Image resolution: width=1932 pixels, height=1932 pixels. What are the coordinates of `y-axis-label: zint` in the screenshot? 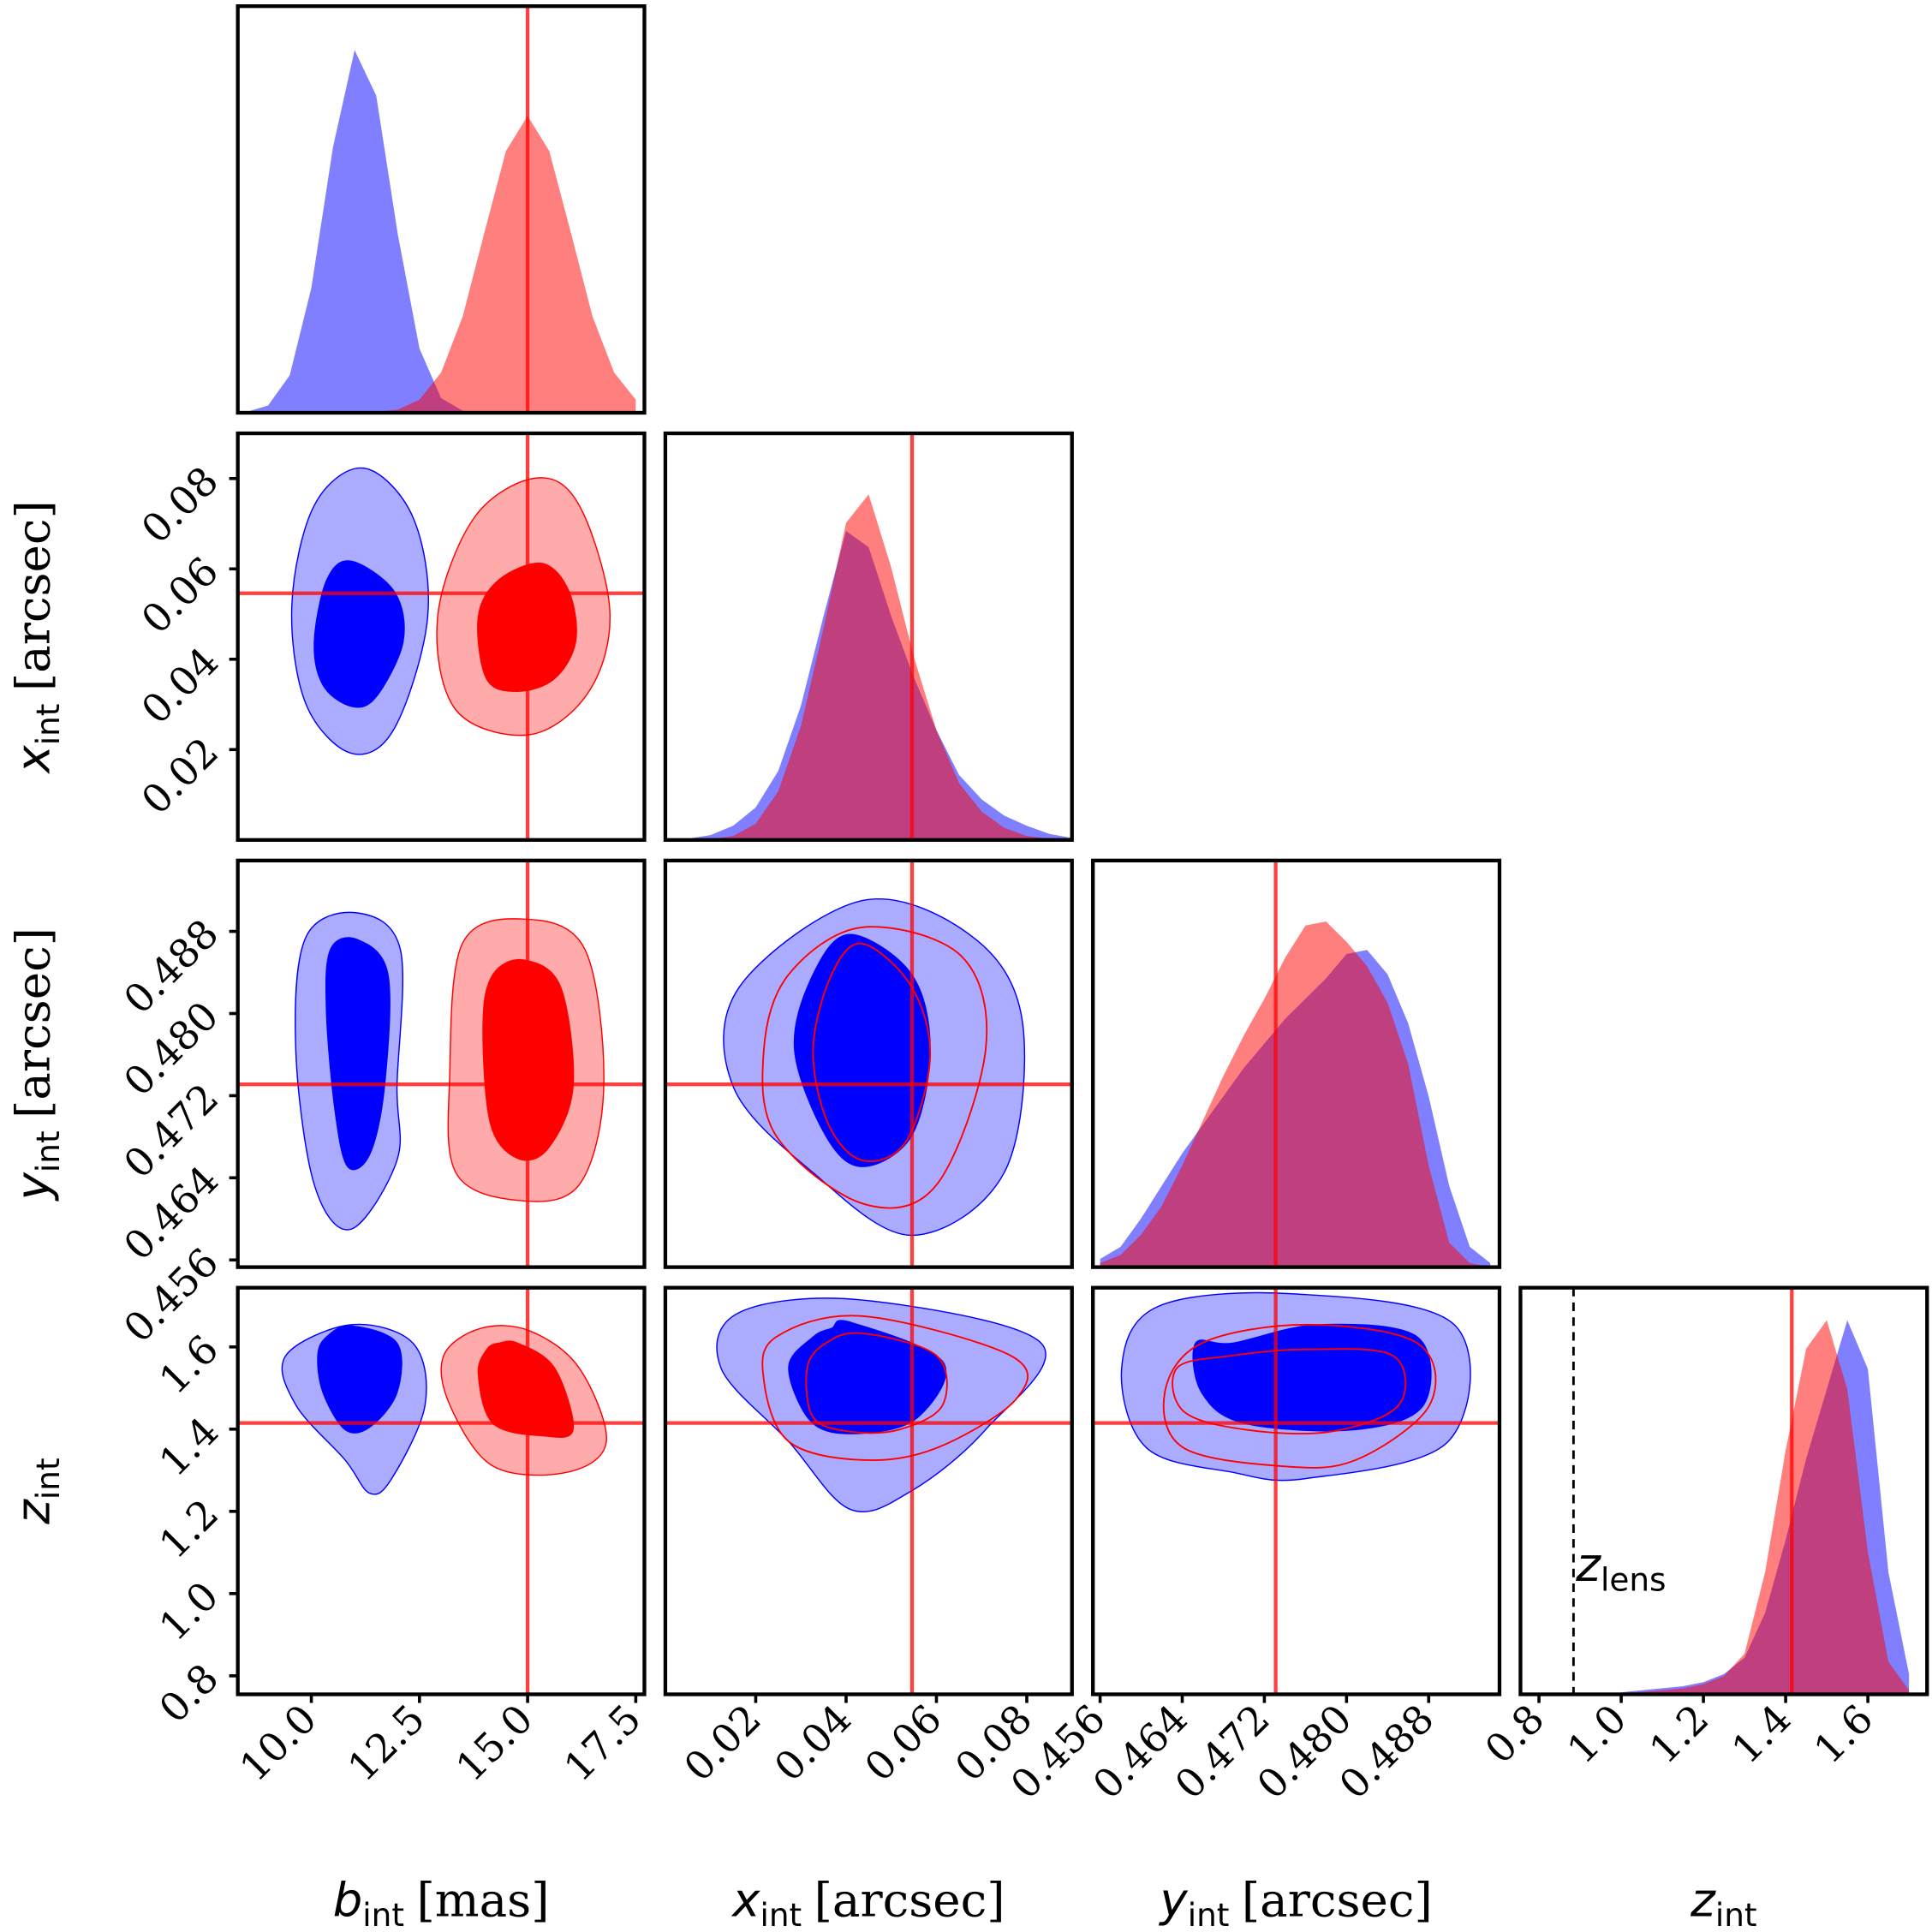 It's located at (37, 1491).